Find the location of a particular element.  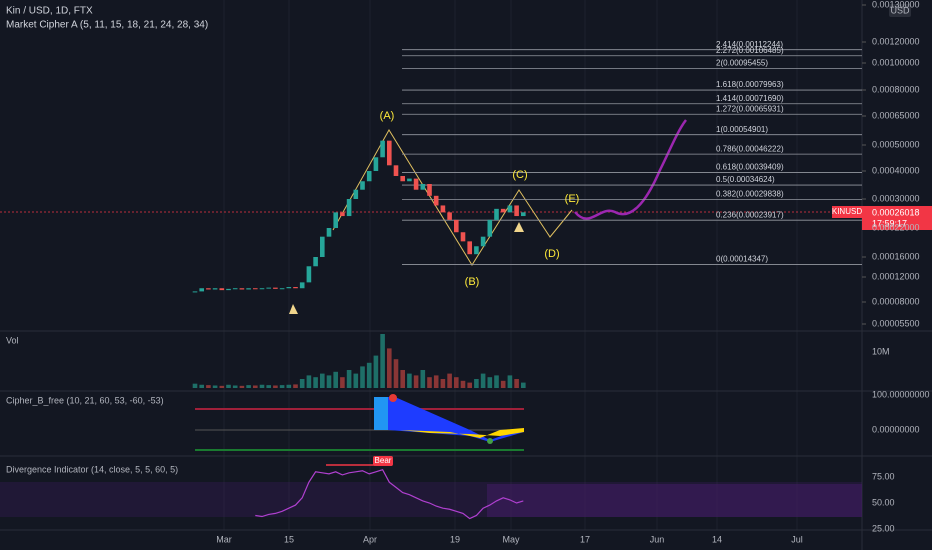

currency-label: USD is located at coordinates (900, 10).